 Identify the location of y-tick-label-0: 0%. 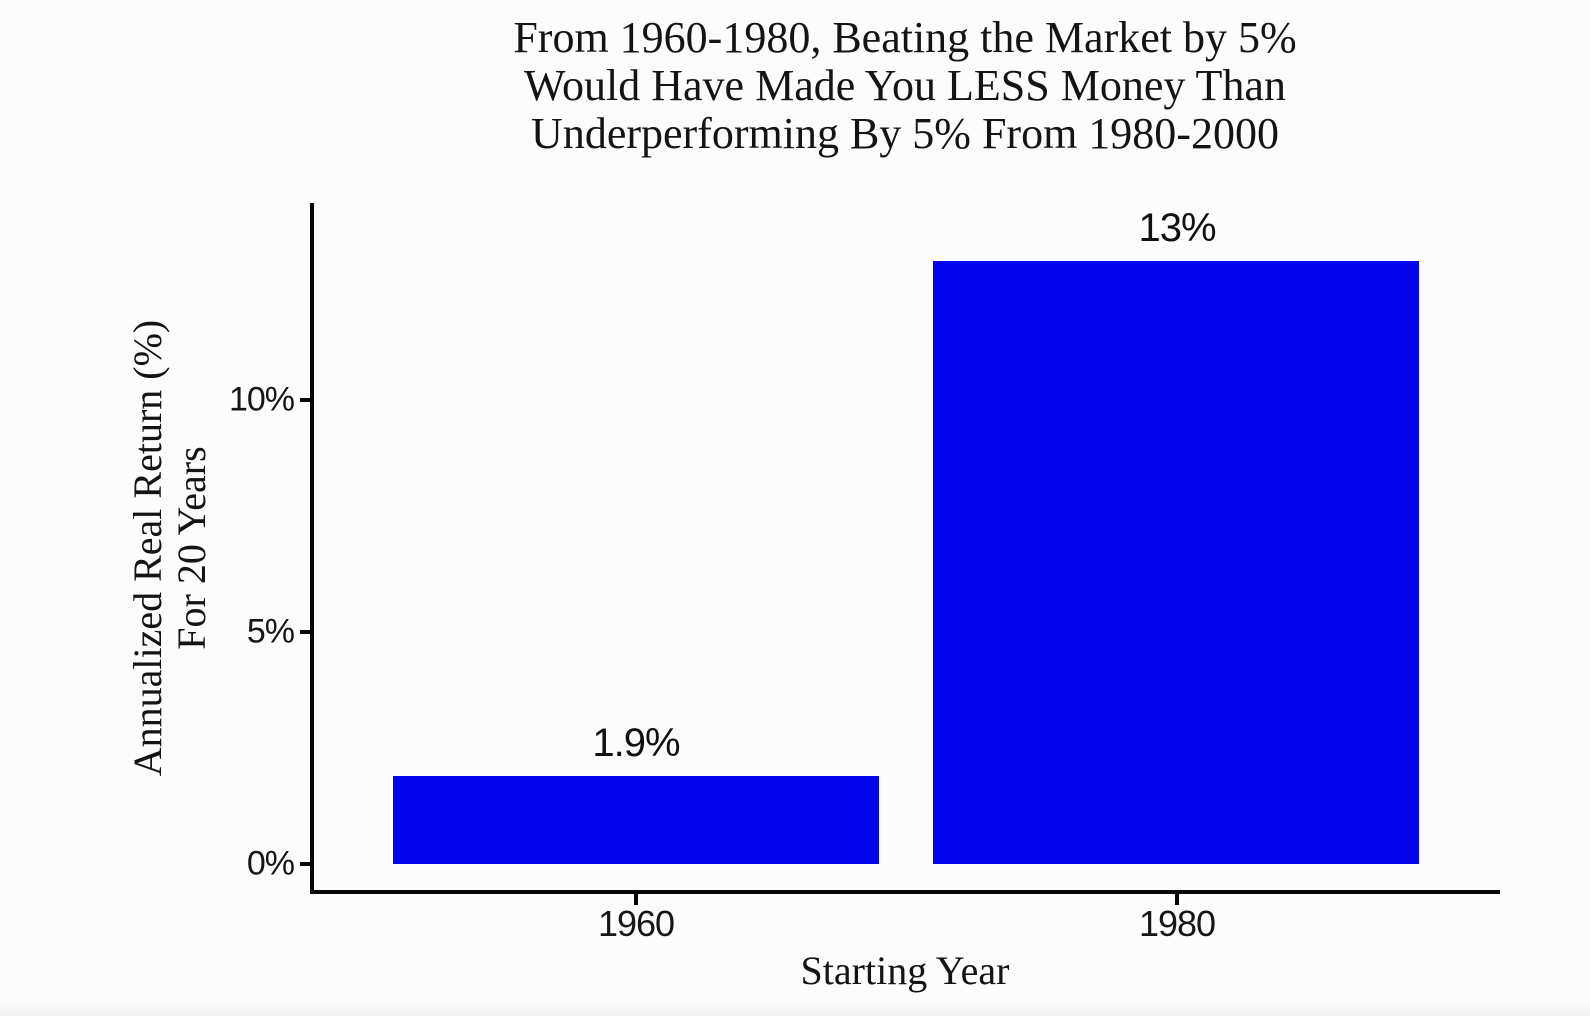
(270, 863).